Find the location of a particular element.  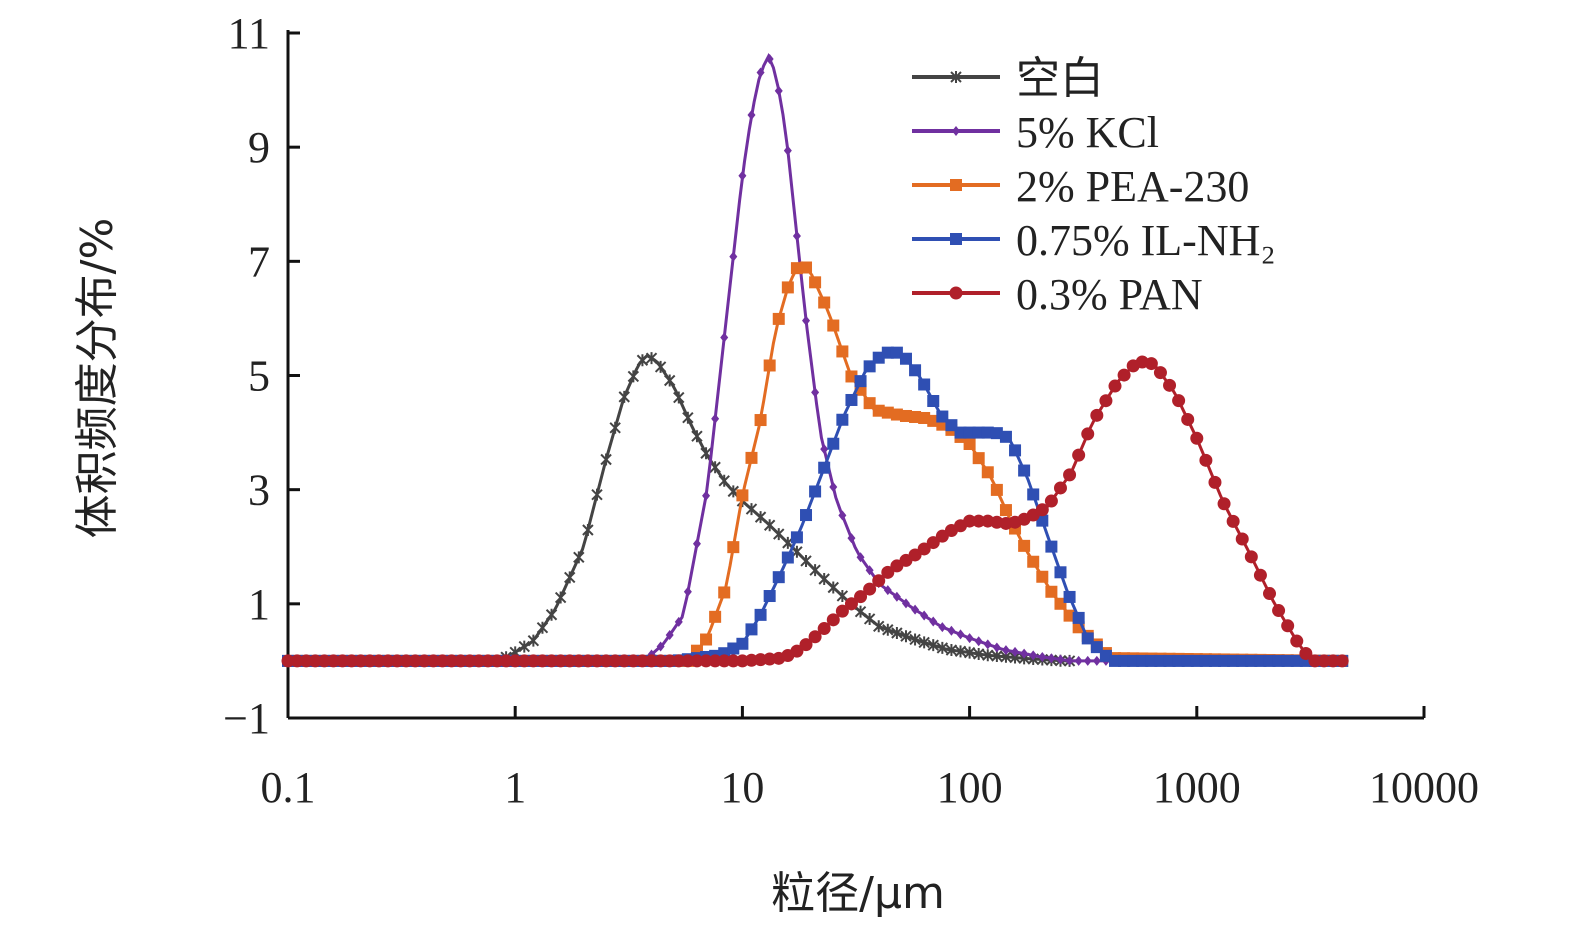

legend-label: 0.3% PAN is located at coordinates (1109, 294).